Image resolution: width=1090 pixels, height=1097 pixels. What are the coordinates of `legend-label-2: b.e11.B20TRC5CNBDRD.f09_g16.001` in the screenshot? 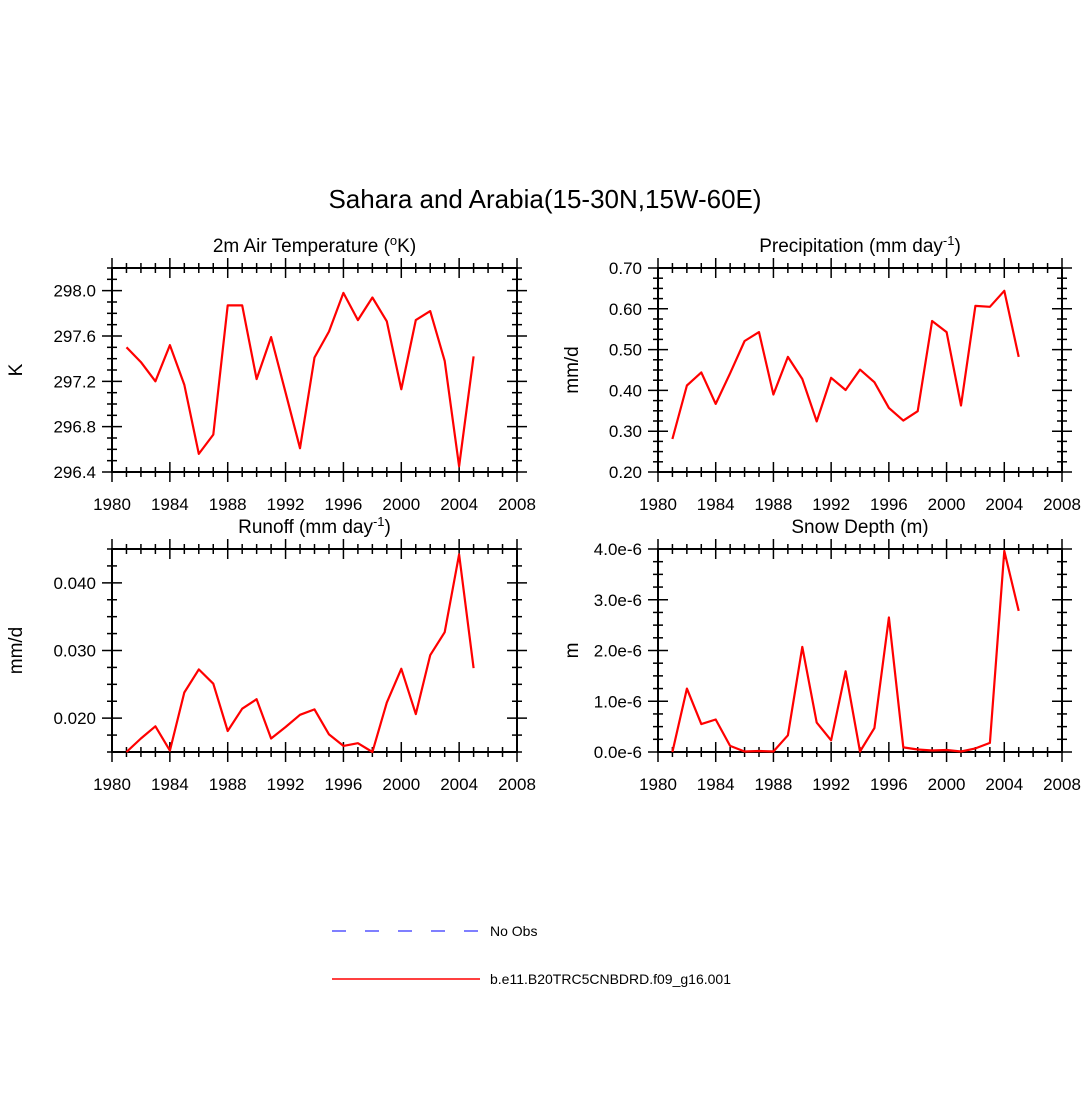 It's located at (610, 979).